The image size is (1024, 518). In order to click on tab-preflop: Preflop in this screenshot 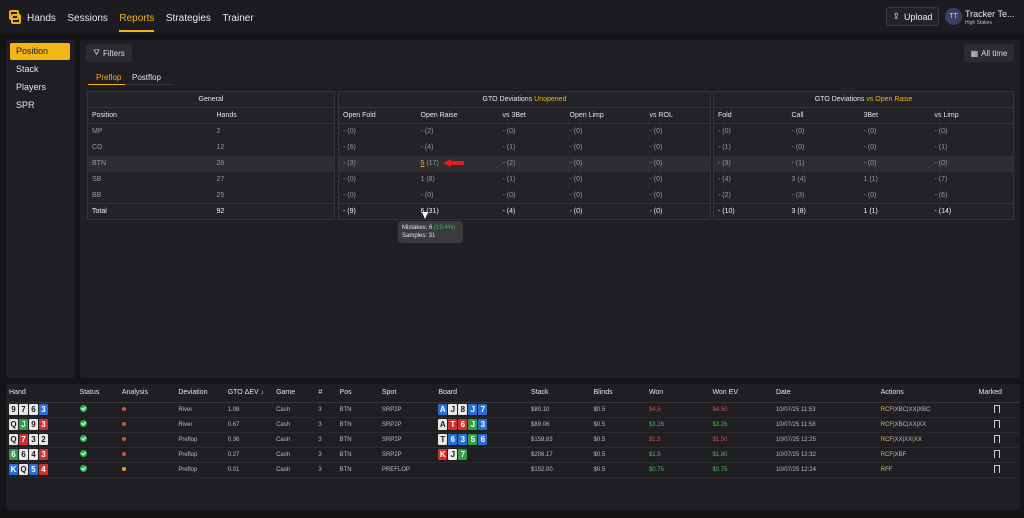, I will do `click(109, 77)`.